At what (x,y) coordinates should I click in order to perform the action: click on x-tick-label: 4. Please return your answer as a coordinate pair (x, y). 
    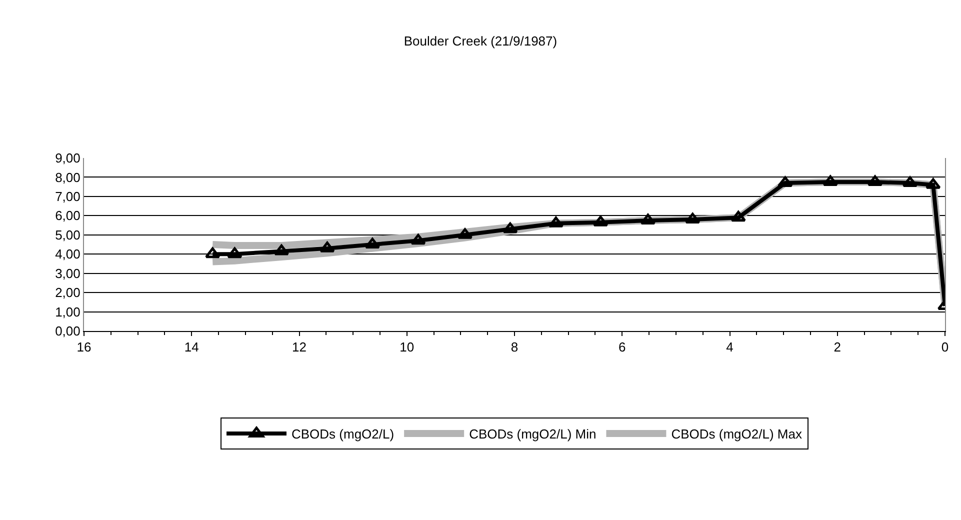
    Looking at the image, I should click on (730, 347).